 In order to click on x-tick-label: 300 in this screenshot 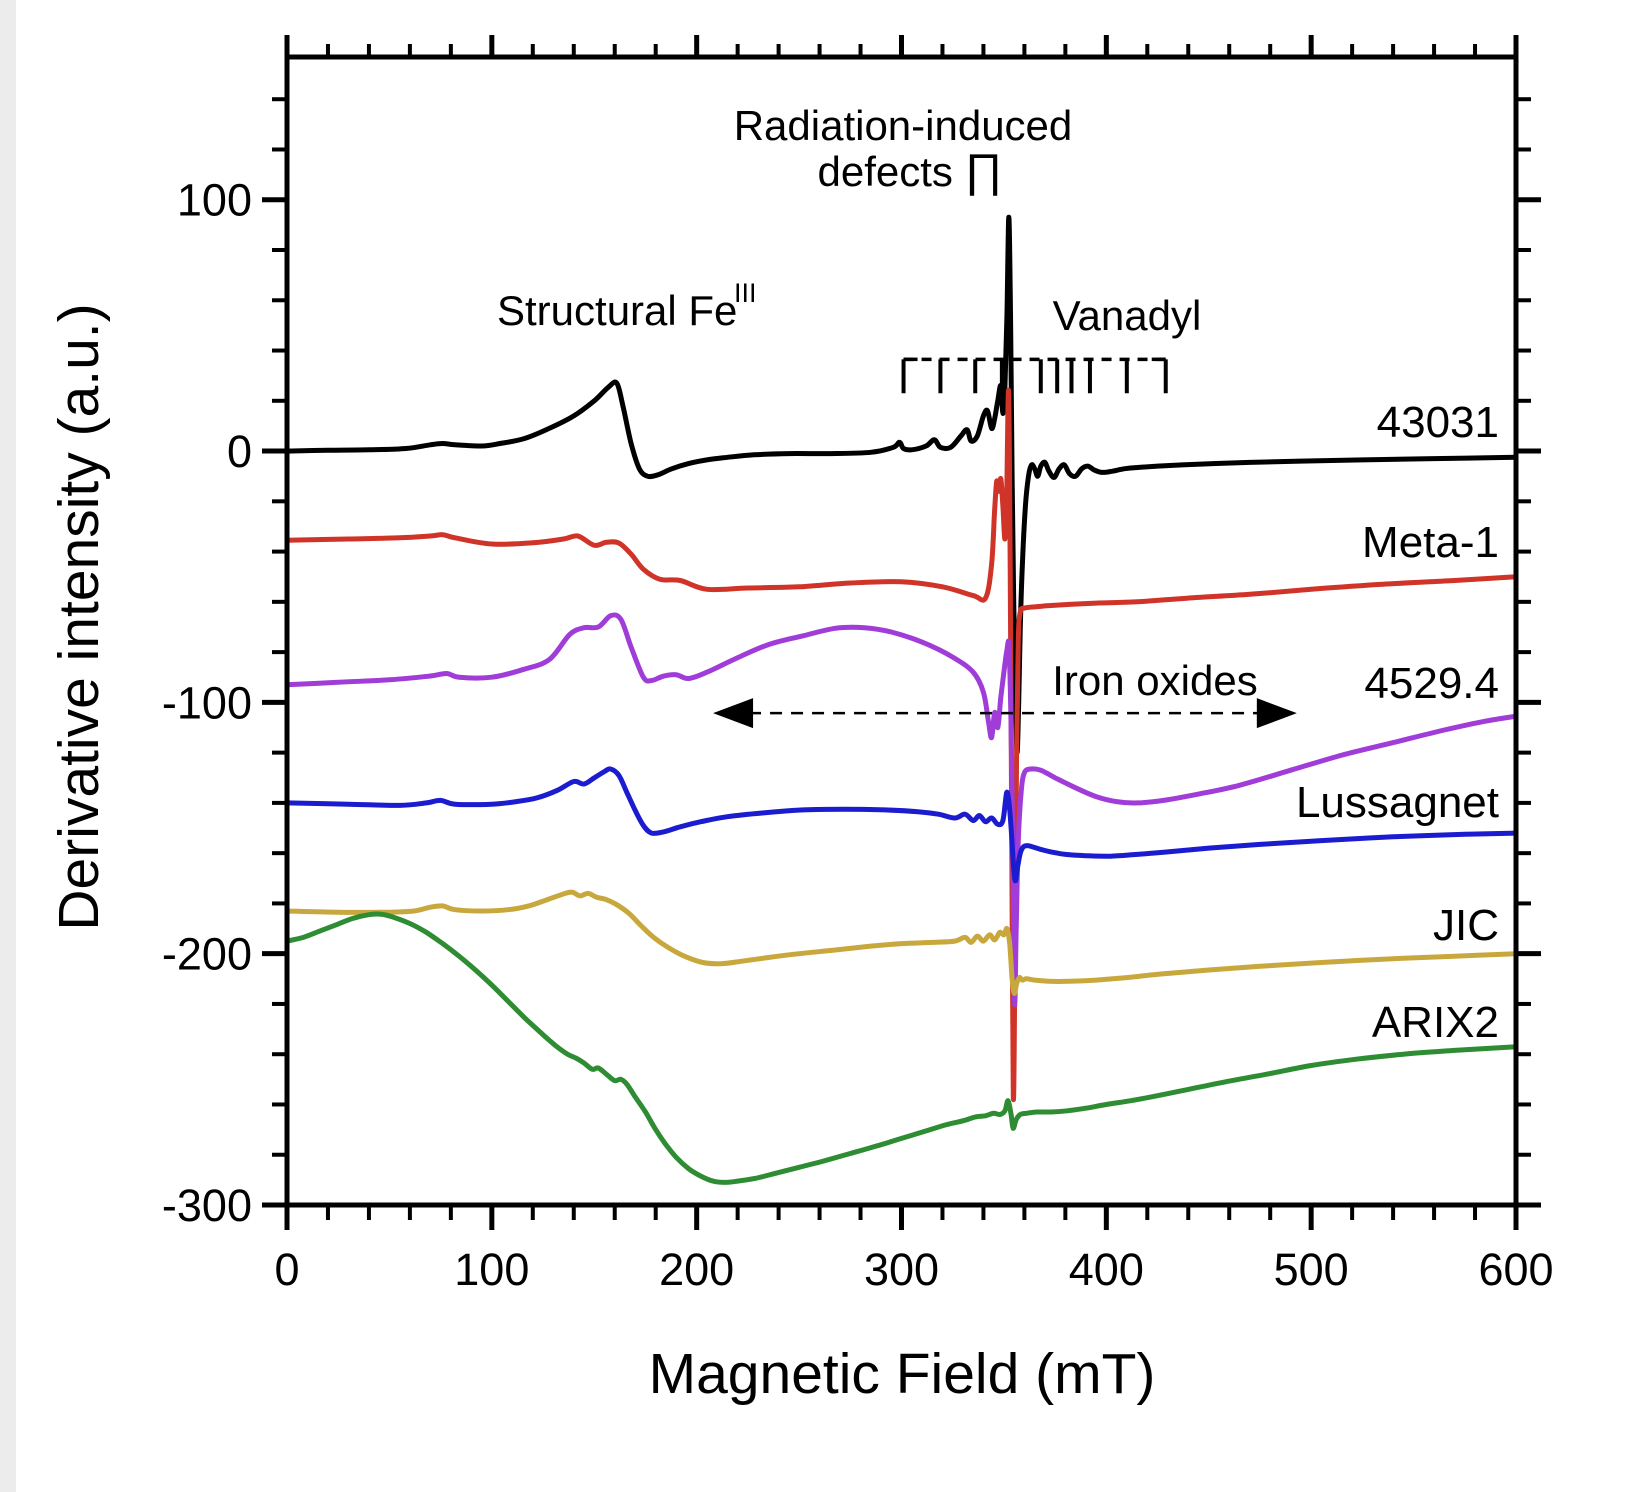, I will do `click(901, 1269)`.